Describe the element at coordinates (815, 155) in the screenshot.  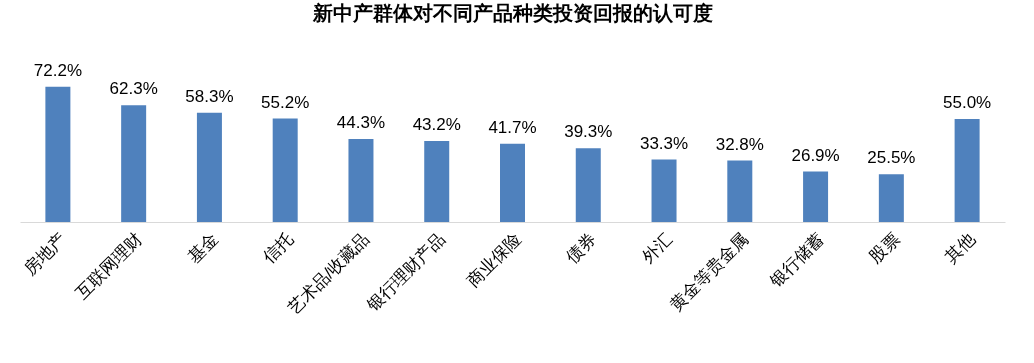
I see `data-label: 26.9%` at that location.